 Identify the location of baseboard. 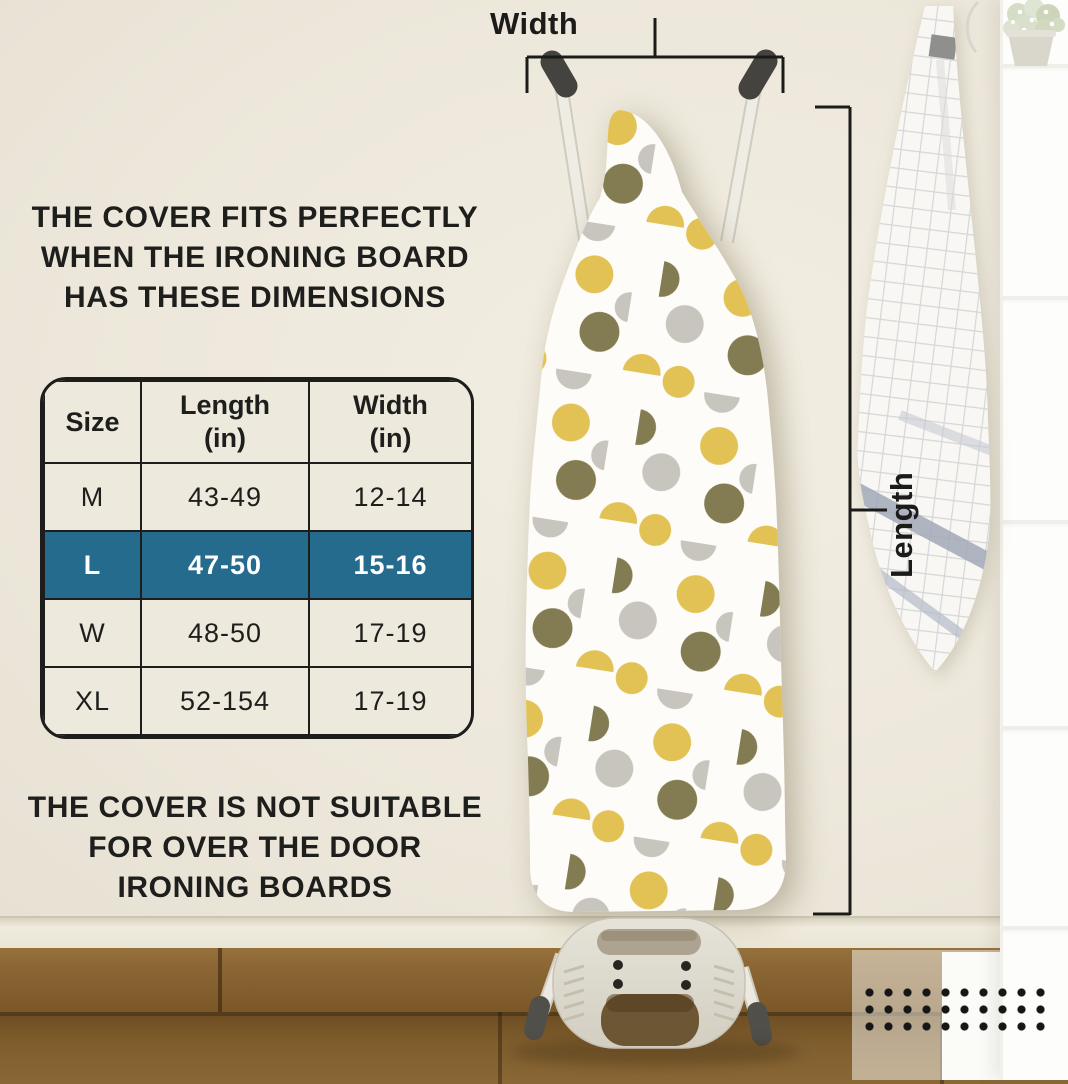
(534, 933).